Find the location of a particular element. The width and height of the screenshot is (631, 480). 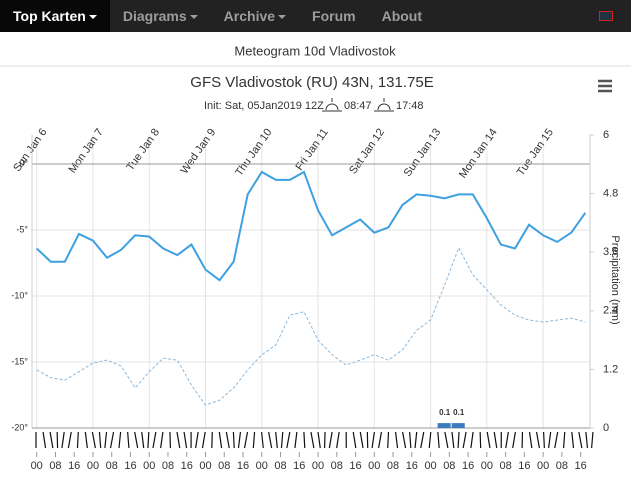

chart-subtitle: Init: Sat, 05Jan2019 12Z is located at coordinates (264, 106).